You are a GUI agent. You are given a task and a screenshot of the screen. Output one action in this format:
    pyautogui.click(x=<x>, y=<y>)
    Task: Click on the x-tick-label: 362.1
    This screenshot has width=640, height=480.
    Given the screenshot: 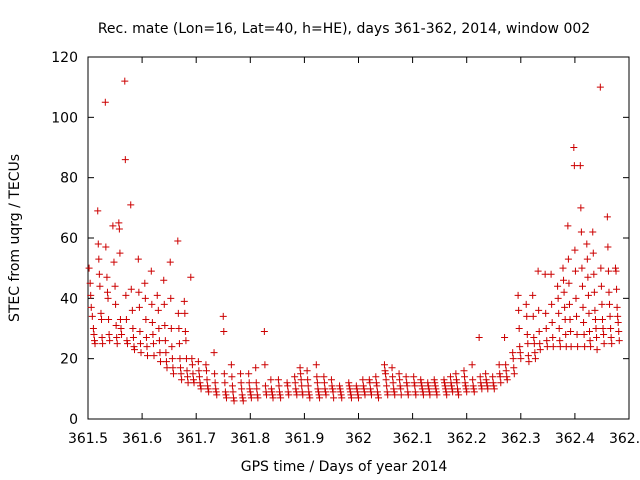 What is the action you would take?
    pyautogui.click(x=413, y=439)
    